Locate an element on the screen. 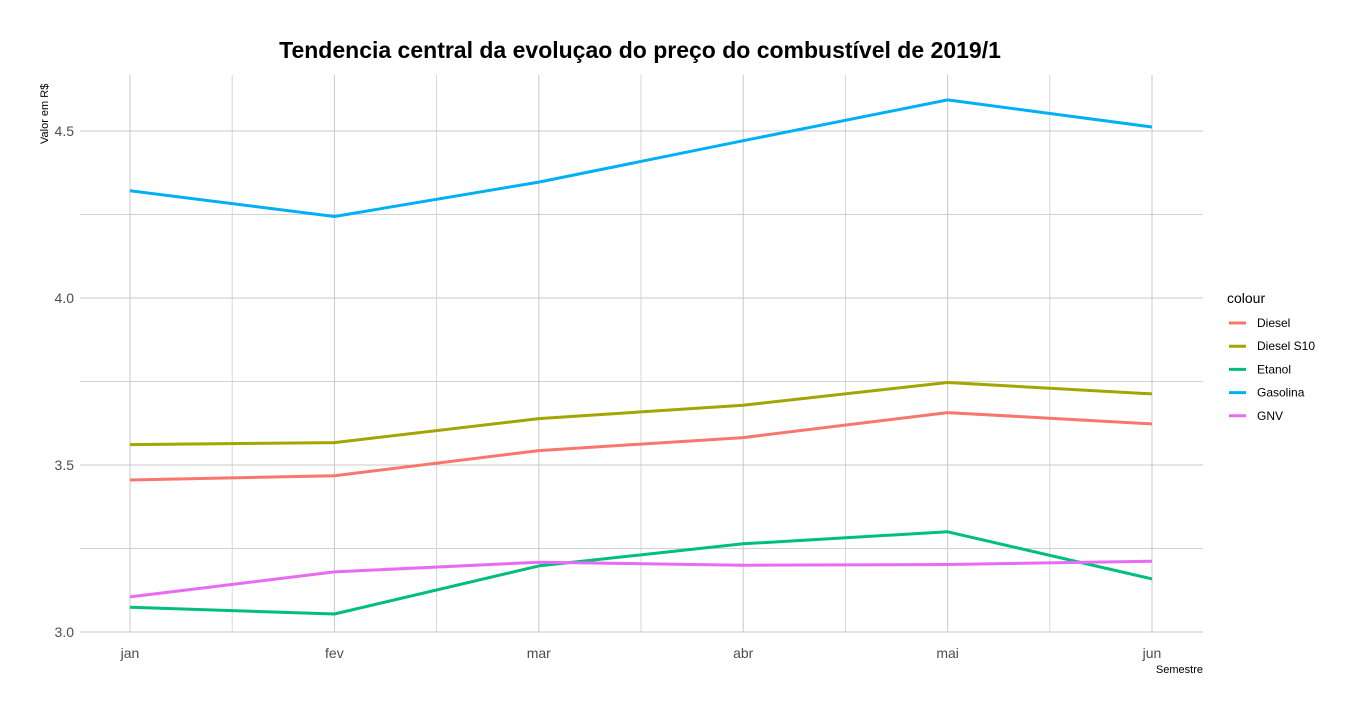 The height and width of the screenshot is (720, 1366). x-tick-label: jan is located at coordinates (130, 653).